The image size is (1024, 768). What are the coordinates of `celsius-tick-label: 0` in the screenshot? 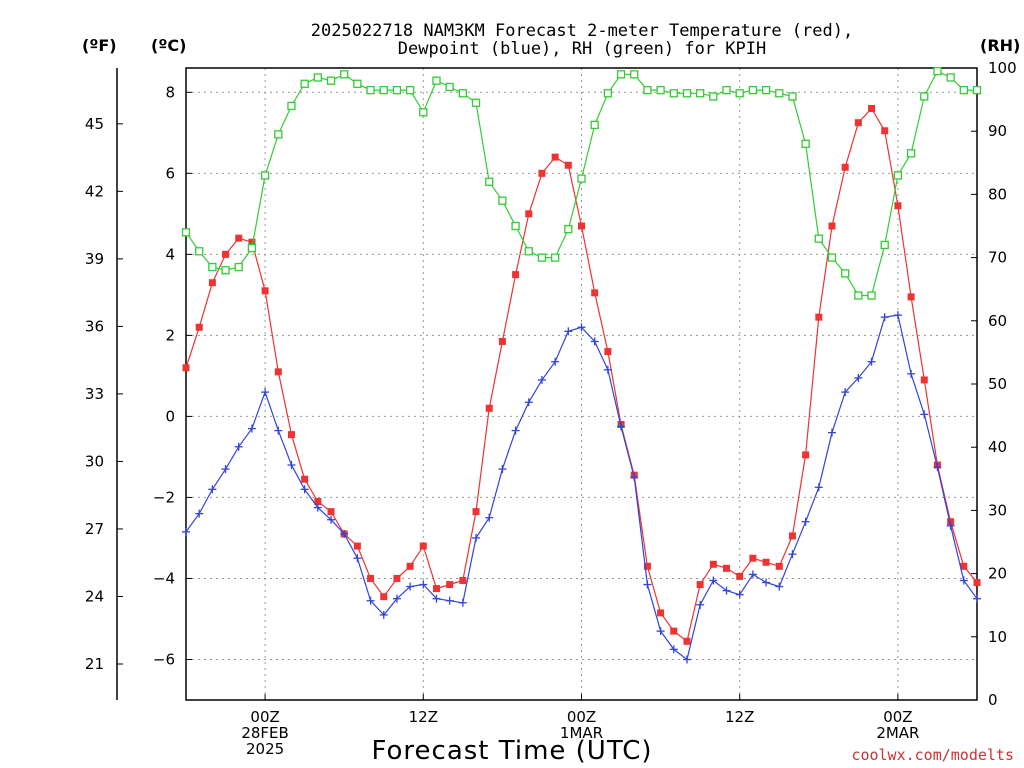 It's located at (170, 416).